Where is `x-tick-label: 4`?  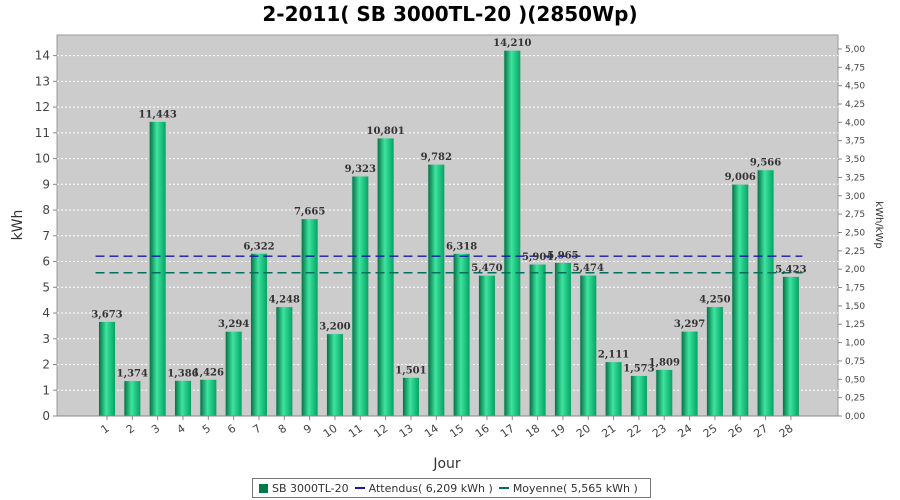
x-tick-label: 4 is located at coordinates (181, 429).